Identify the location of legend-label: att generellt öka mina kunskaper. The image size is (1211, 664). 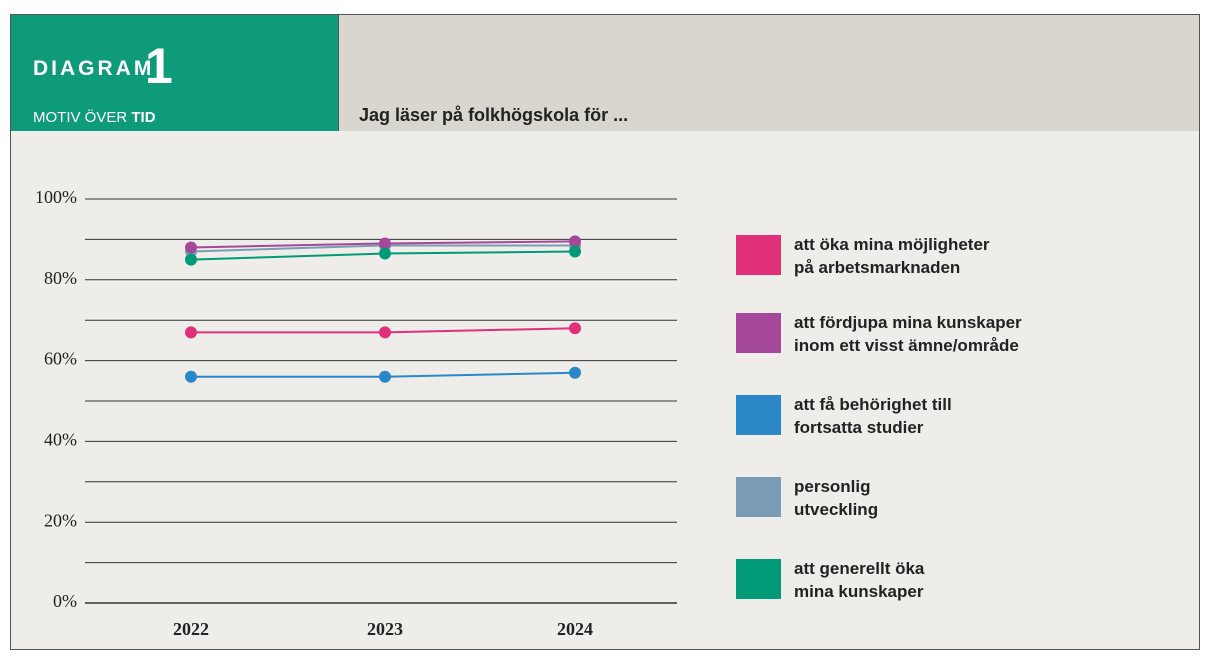
(859, 580).